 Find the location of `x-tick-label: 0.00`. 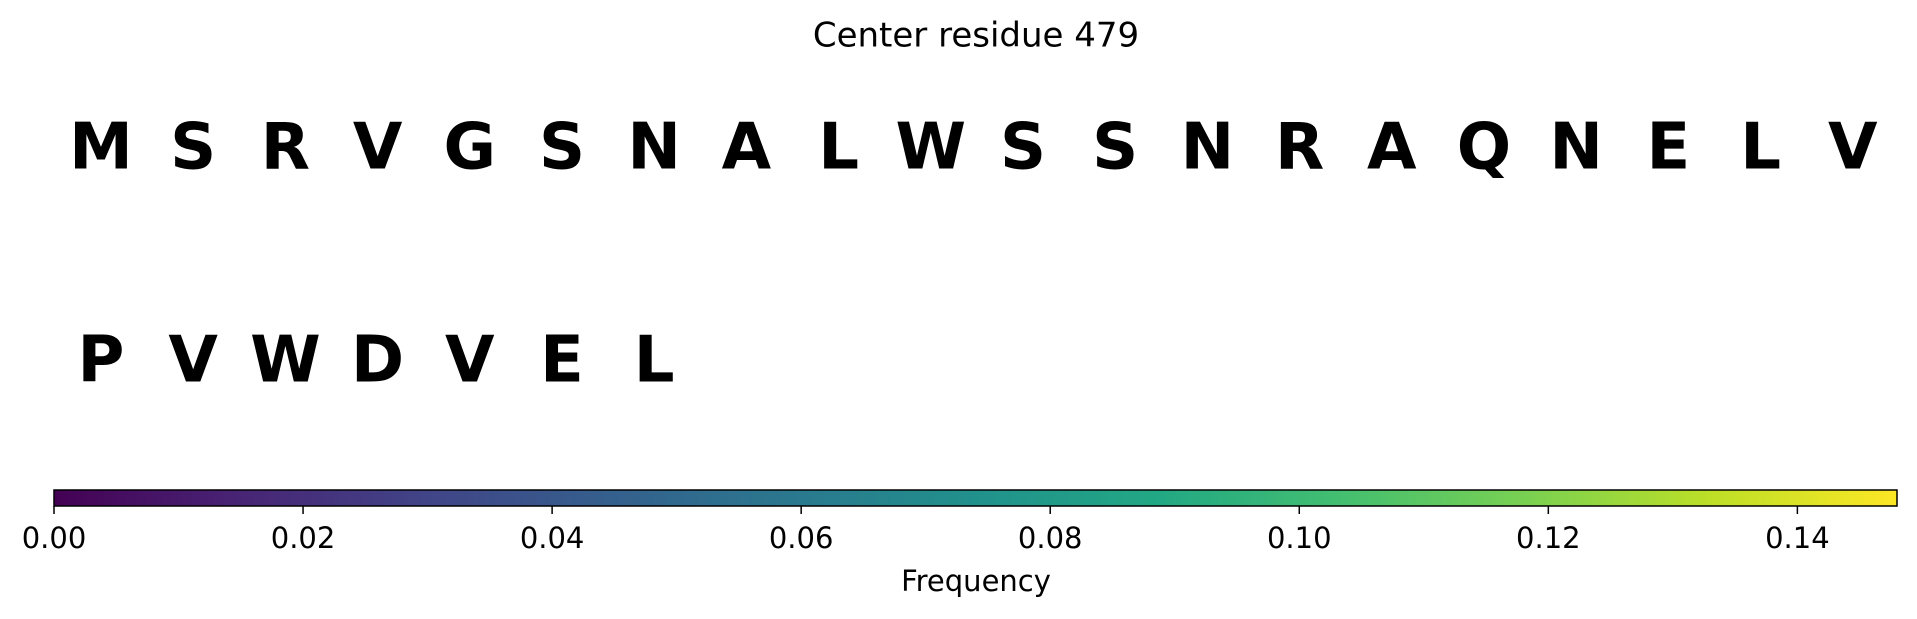

x-tick-label: 0.00 is located at coordinates (54, 538).